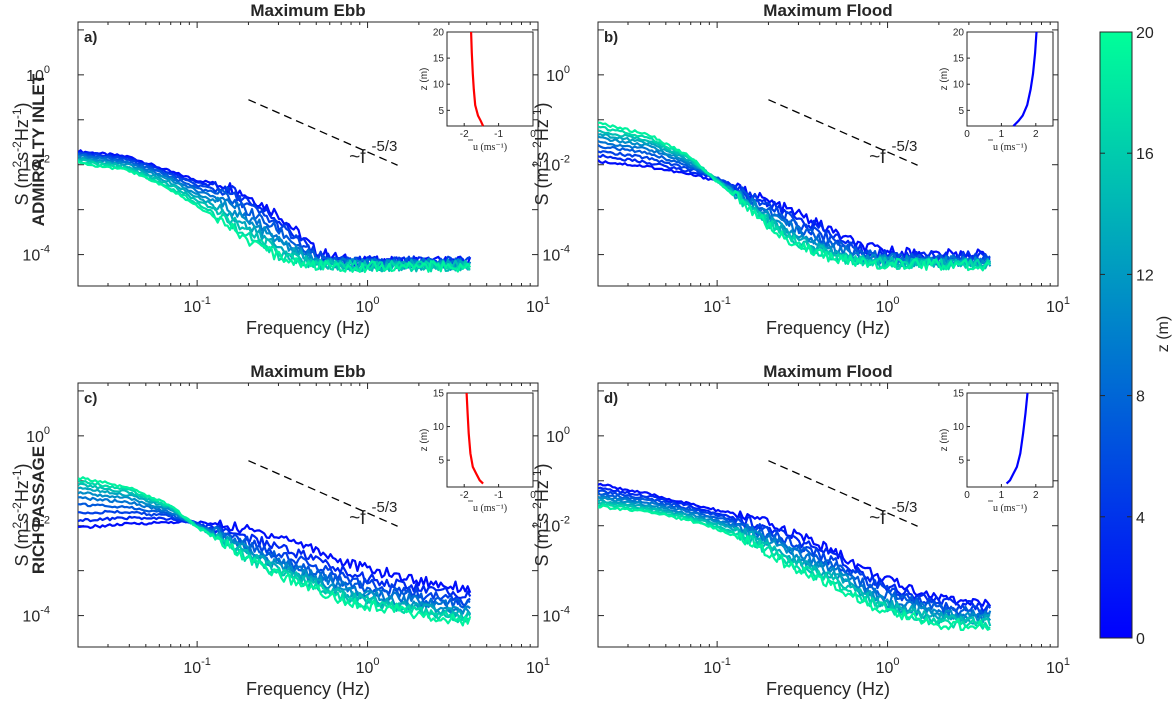 The image size is (1175, 707). What do you see at coordinates (959, 33) in the screenshot?
I see `inset-y-tick-label: 20` at bounding box center [959, 33].